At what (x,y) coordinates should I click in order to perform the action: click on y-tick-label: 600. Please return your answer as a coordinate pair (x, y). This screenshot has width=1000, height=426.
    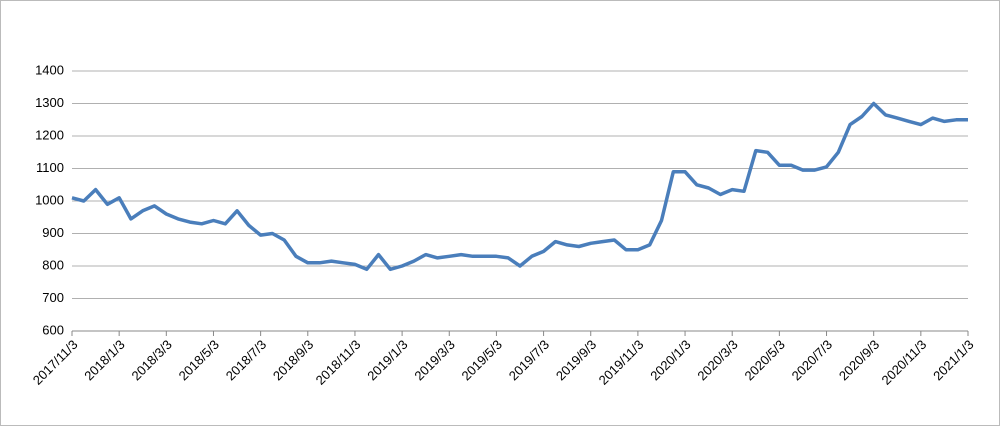
    Looking at the image, I should click on (53, 329).